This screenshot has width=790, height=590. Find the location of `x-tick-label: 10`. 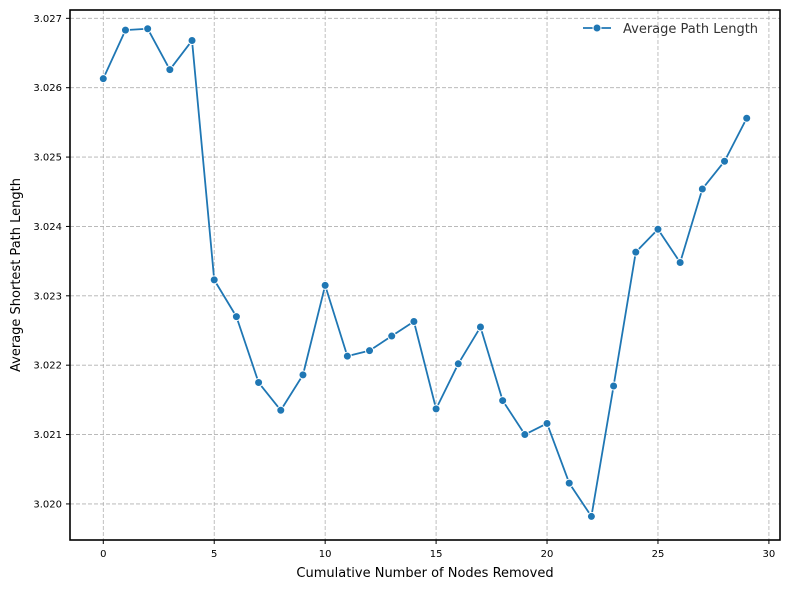

x-tick-label: 10 is located at coordinates (325, 554).